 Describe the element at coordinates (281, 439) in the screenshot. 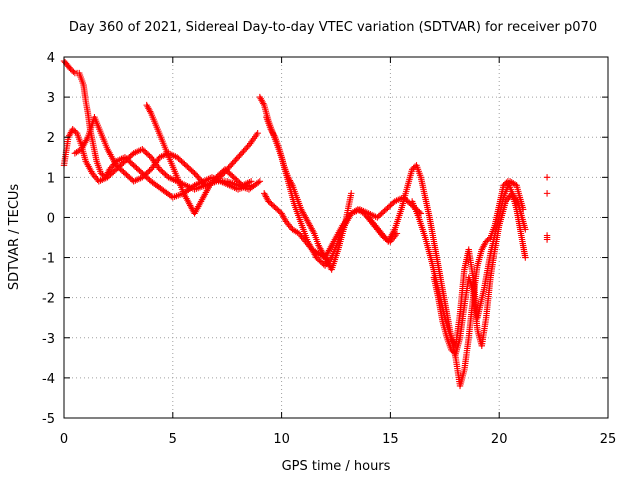

I see `x-tick-label: 10` at that location.